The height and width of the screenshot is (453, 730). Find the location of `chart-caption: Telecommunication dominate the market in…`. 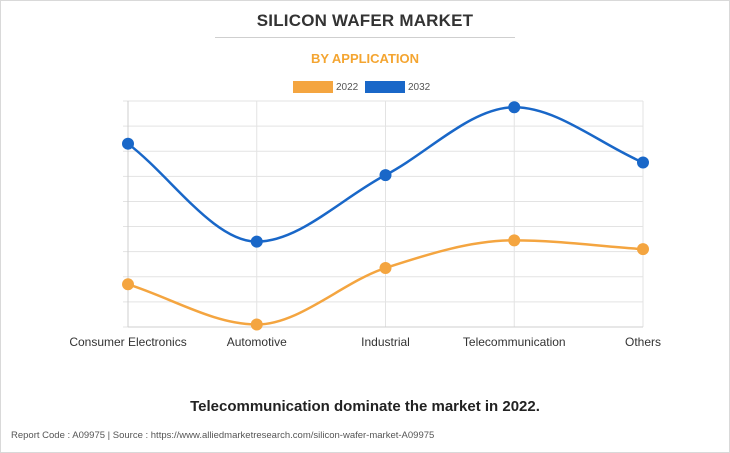

chart-caption: Telecommunication dominate the market in… is located at coordinates (365, 406).